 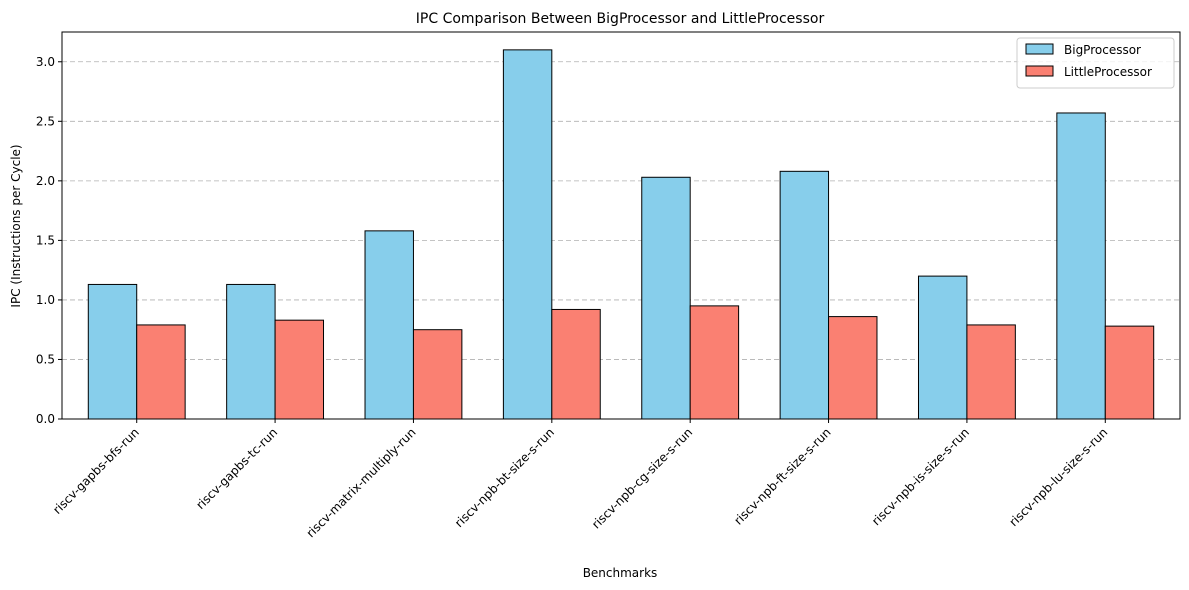 What do you see at coordinates (361, 482) in the screenshot?
I see `x-tick-label: riscv-matrix-multiply-run` at bounding box center [361, 482].